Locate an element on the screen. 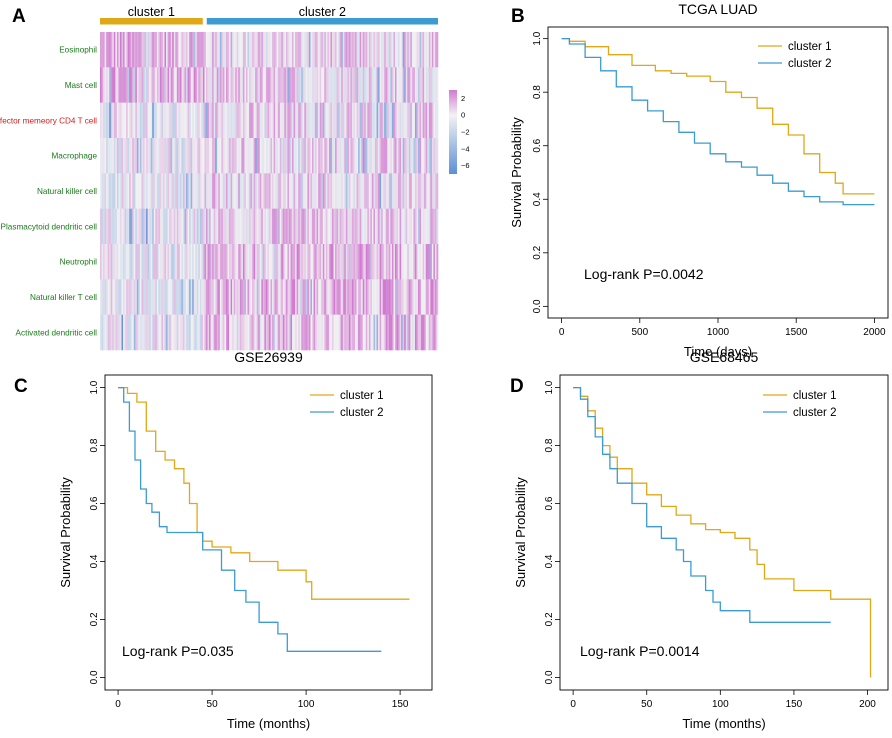 This screenshot has height=738, width=892. x-tick-label: 1000 is located at coordinates (718, 332).